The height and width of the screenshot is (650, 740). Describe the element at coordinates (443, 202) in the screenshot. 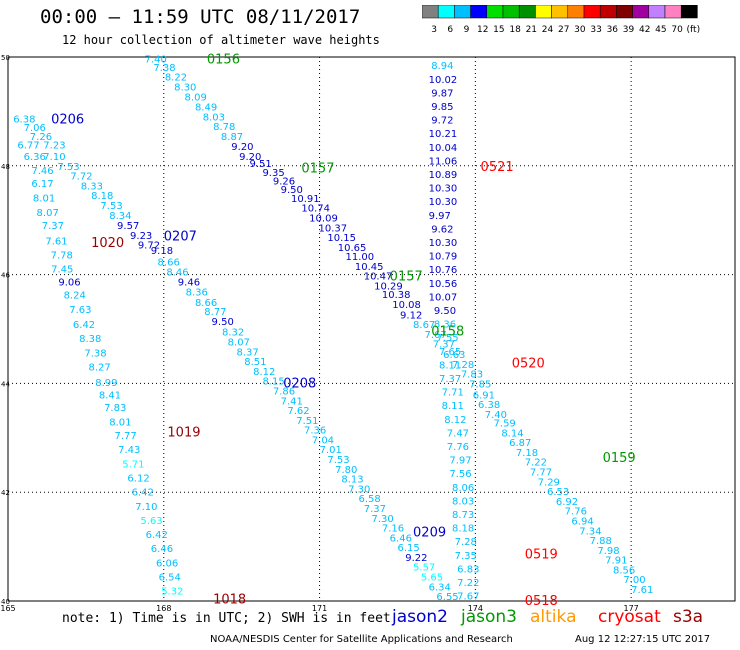

I see `wave-height-value: 10.30` at that location.